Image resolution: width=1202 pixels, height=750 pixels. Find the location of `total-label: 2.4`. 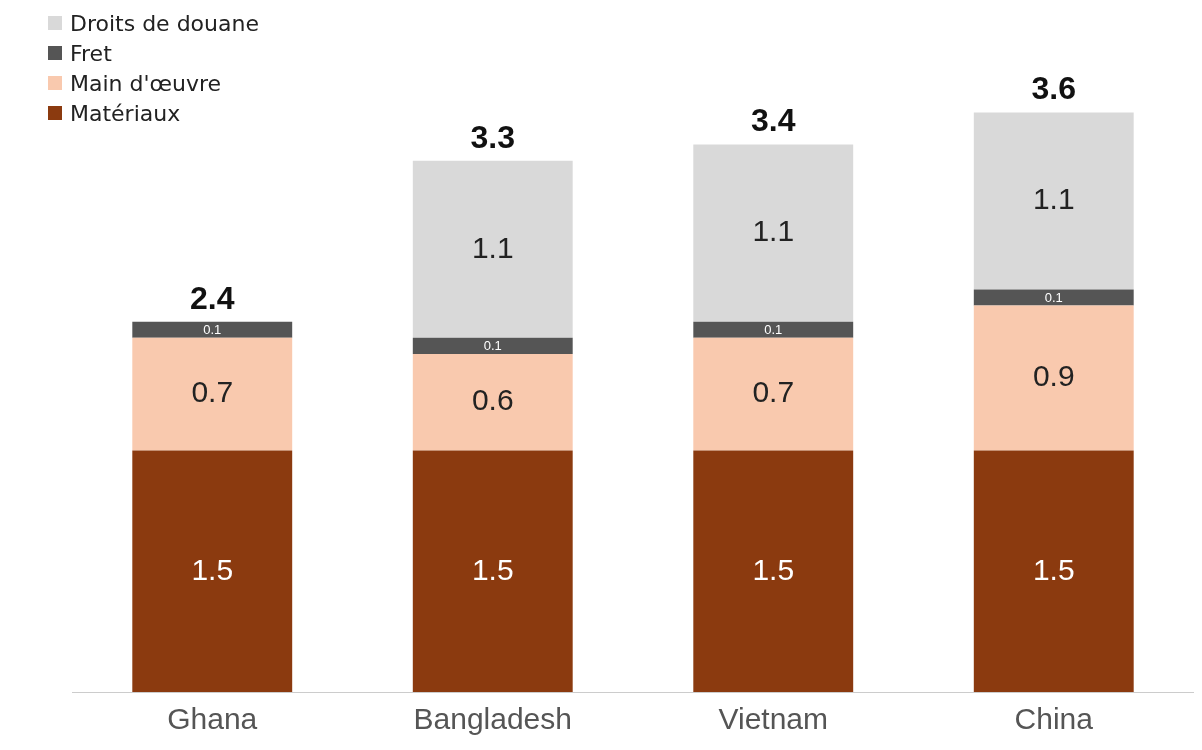

total-label: 2.4 is located at coordinates (212, 297).